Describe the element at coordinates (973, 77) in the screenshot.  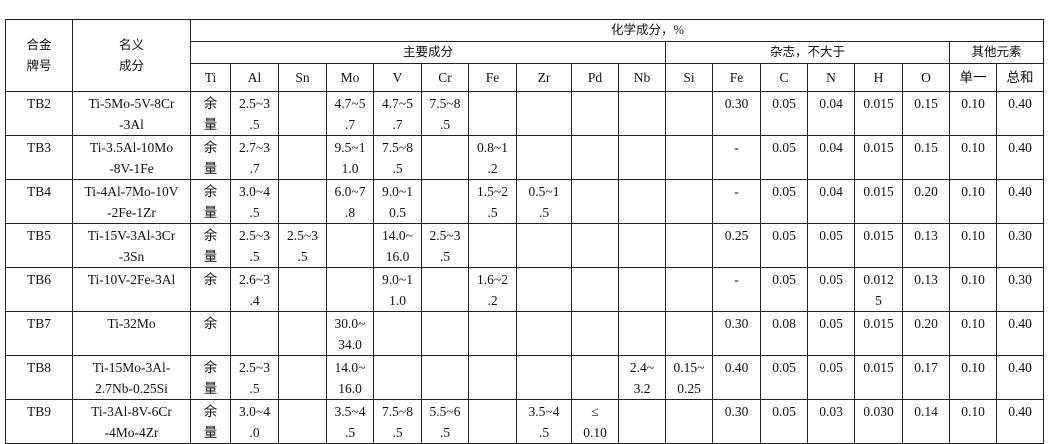
I see `column-header-单一: 单一` at that location.